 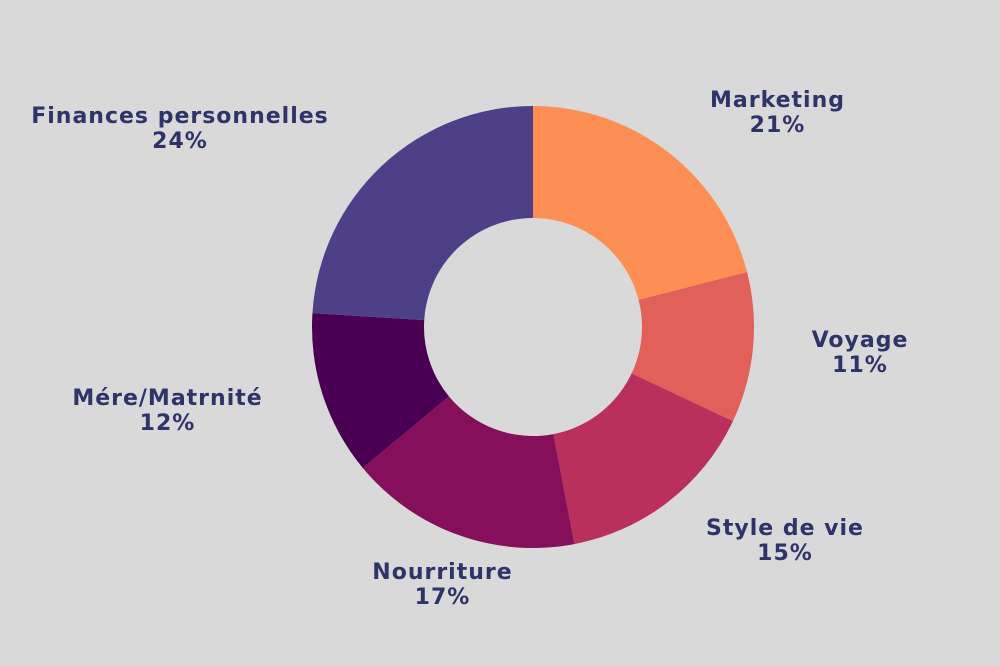 What do you see at coordinates (785, 528) in the screenshot?
I see `label-name: Style de vie` at bounding box center [785, 528].